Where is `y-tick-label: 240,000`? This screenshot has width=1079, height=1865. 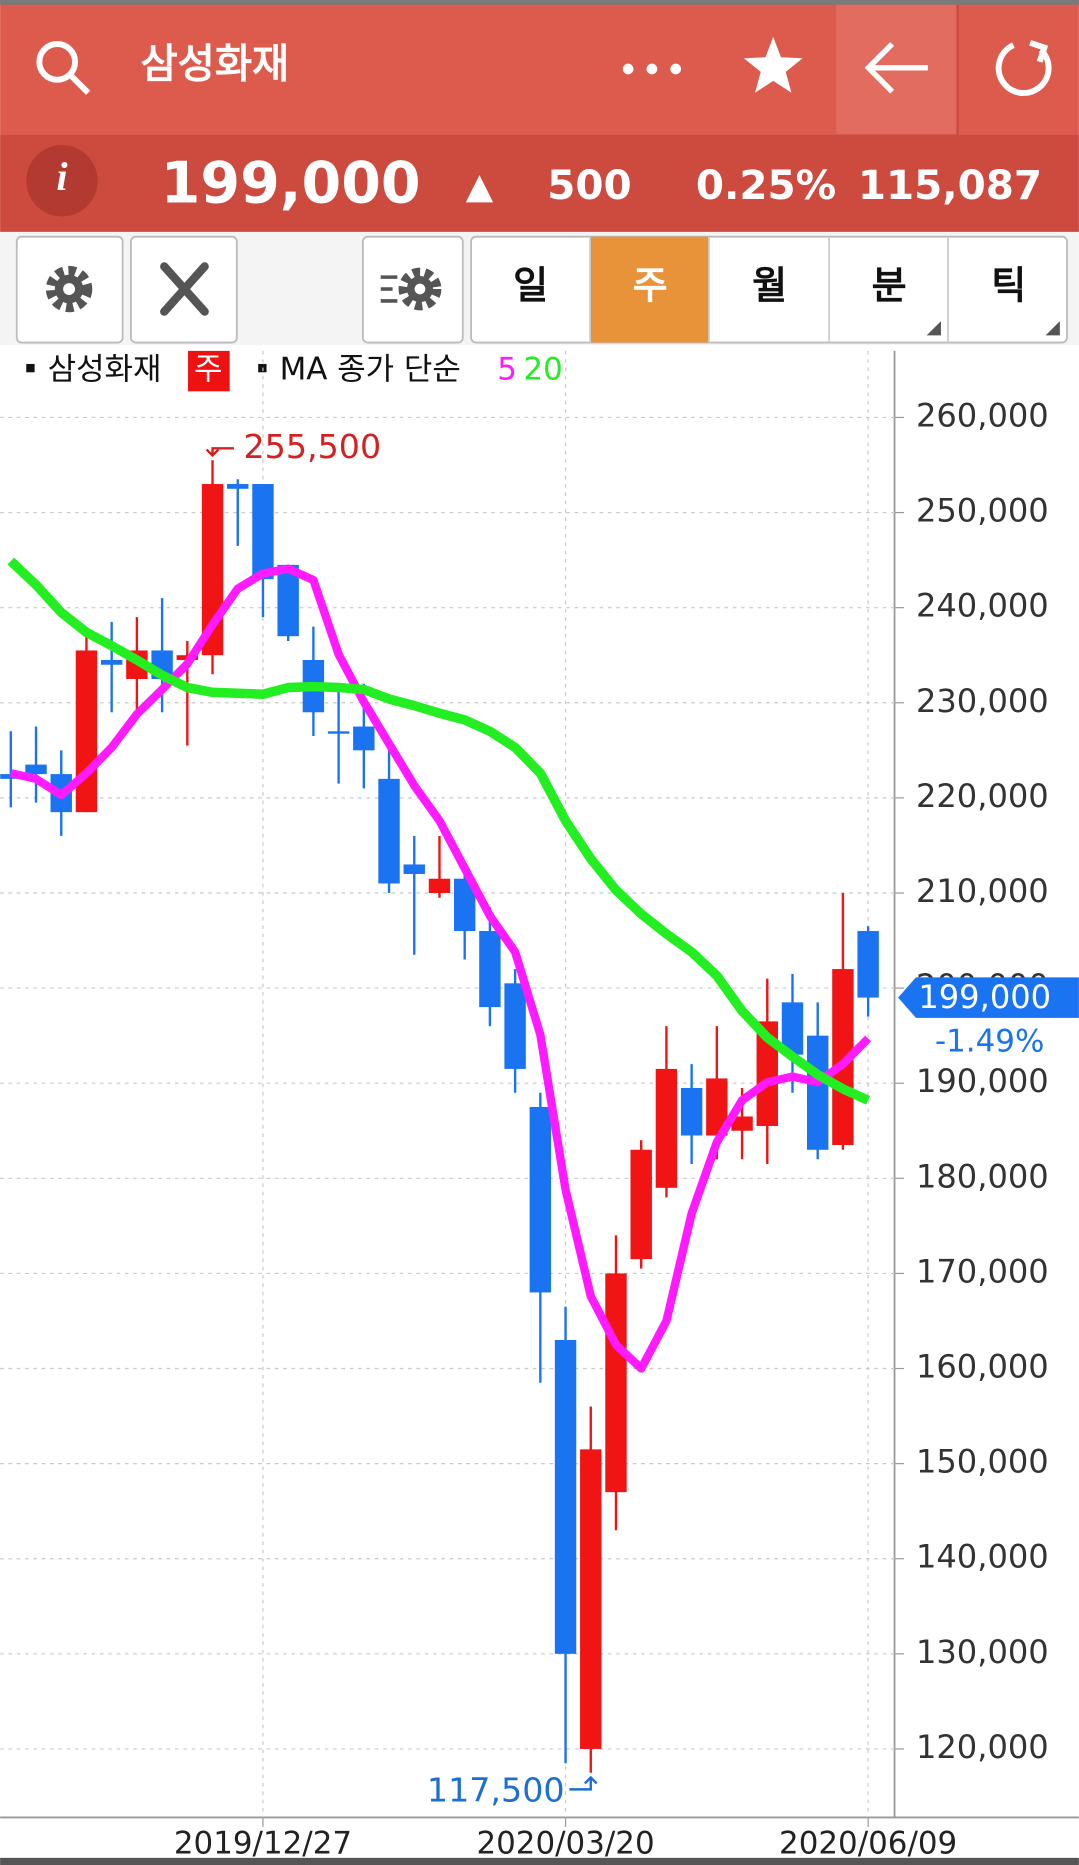
y-tick-label: 240,000 is located at coordinates (982, 606).